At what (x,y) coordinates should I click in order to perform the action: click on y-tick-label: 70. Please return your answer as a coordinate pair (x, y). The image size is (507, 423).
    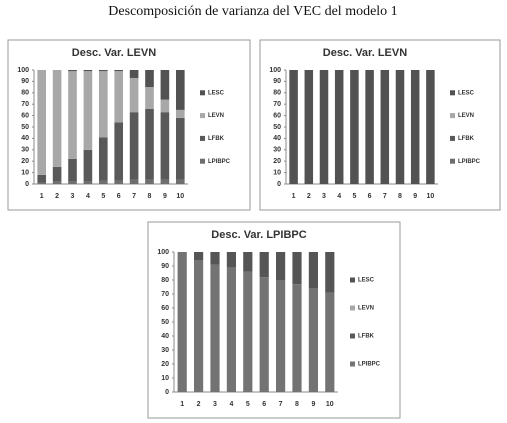
    Looking at the image, I should click on (277, 104).